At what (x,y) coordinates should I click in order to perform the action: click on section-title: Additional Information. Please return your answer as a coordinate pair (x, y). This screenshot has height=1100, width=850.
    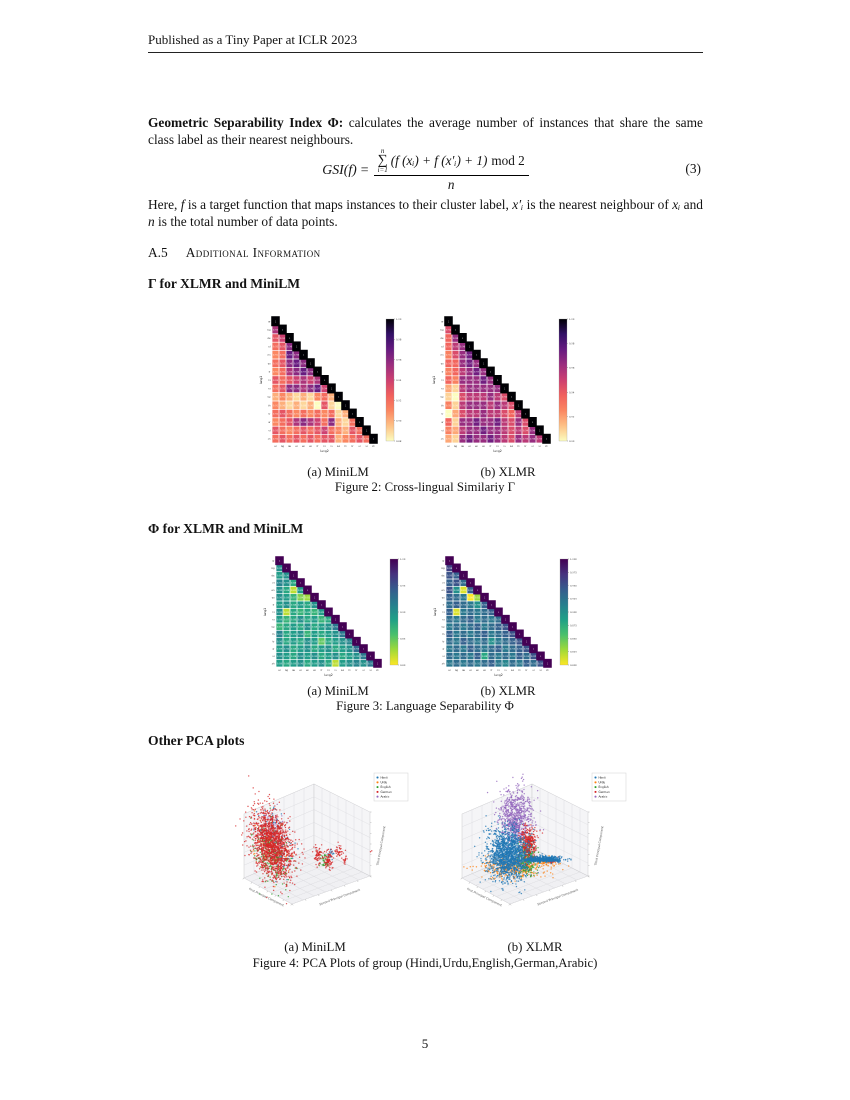
    Looking at the image, I should click on (253, 252).